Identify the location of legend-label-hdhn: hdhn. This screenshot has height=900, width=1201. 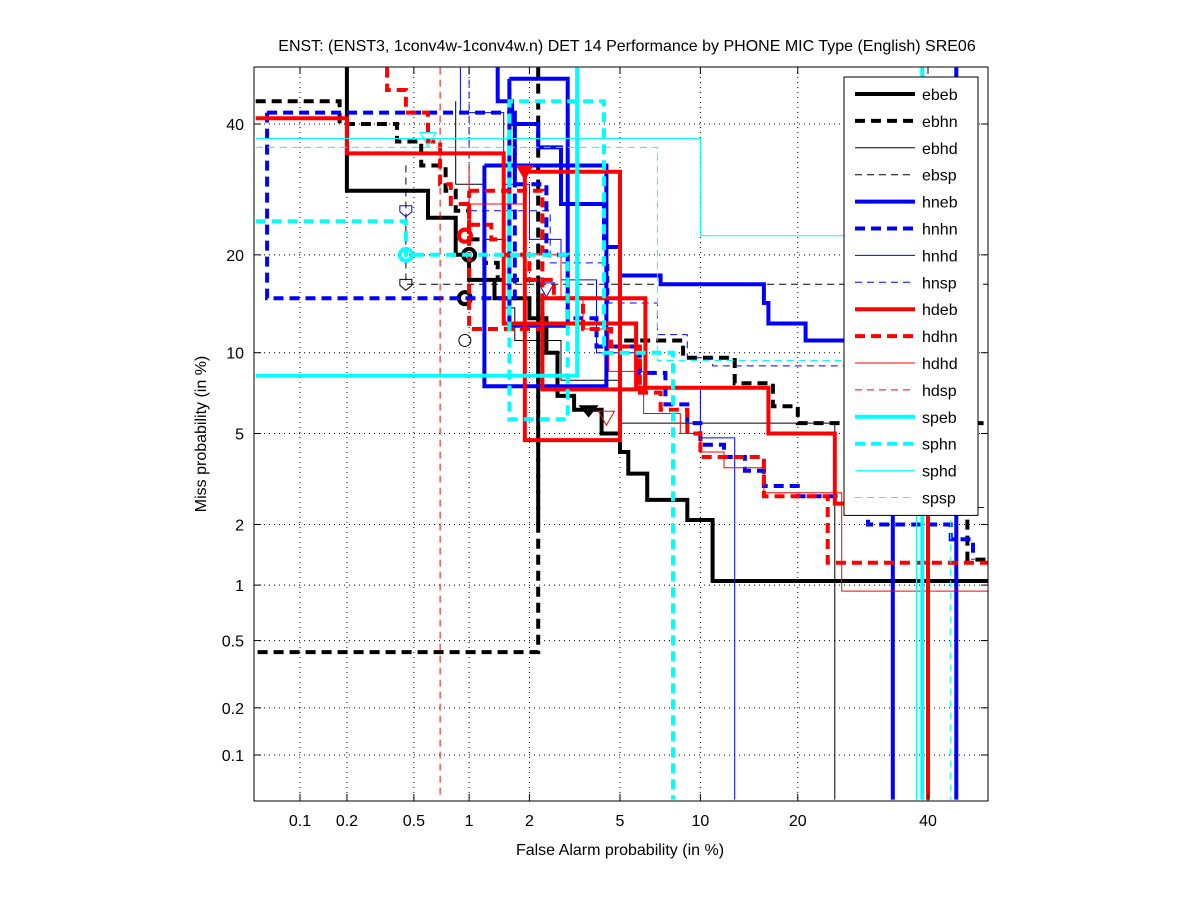
(940, 337).